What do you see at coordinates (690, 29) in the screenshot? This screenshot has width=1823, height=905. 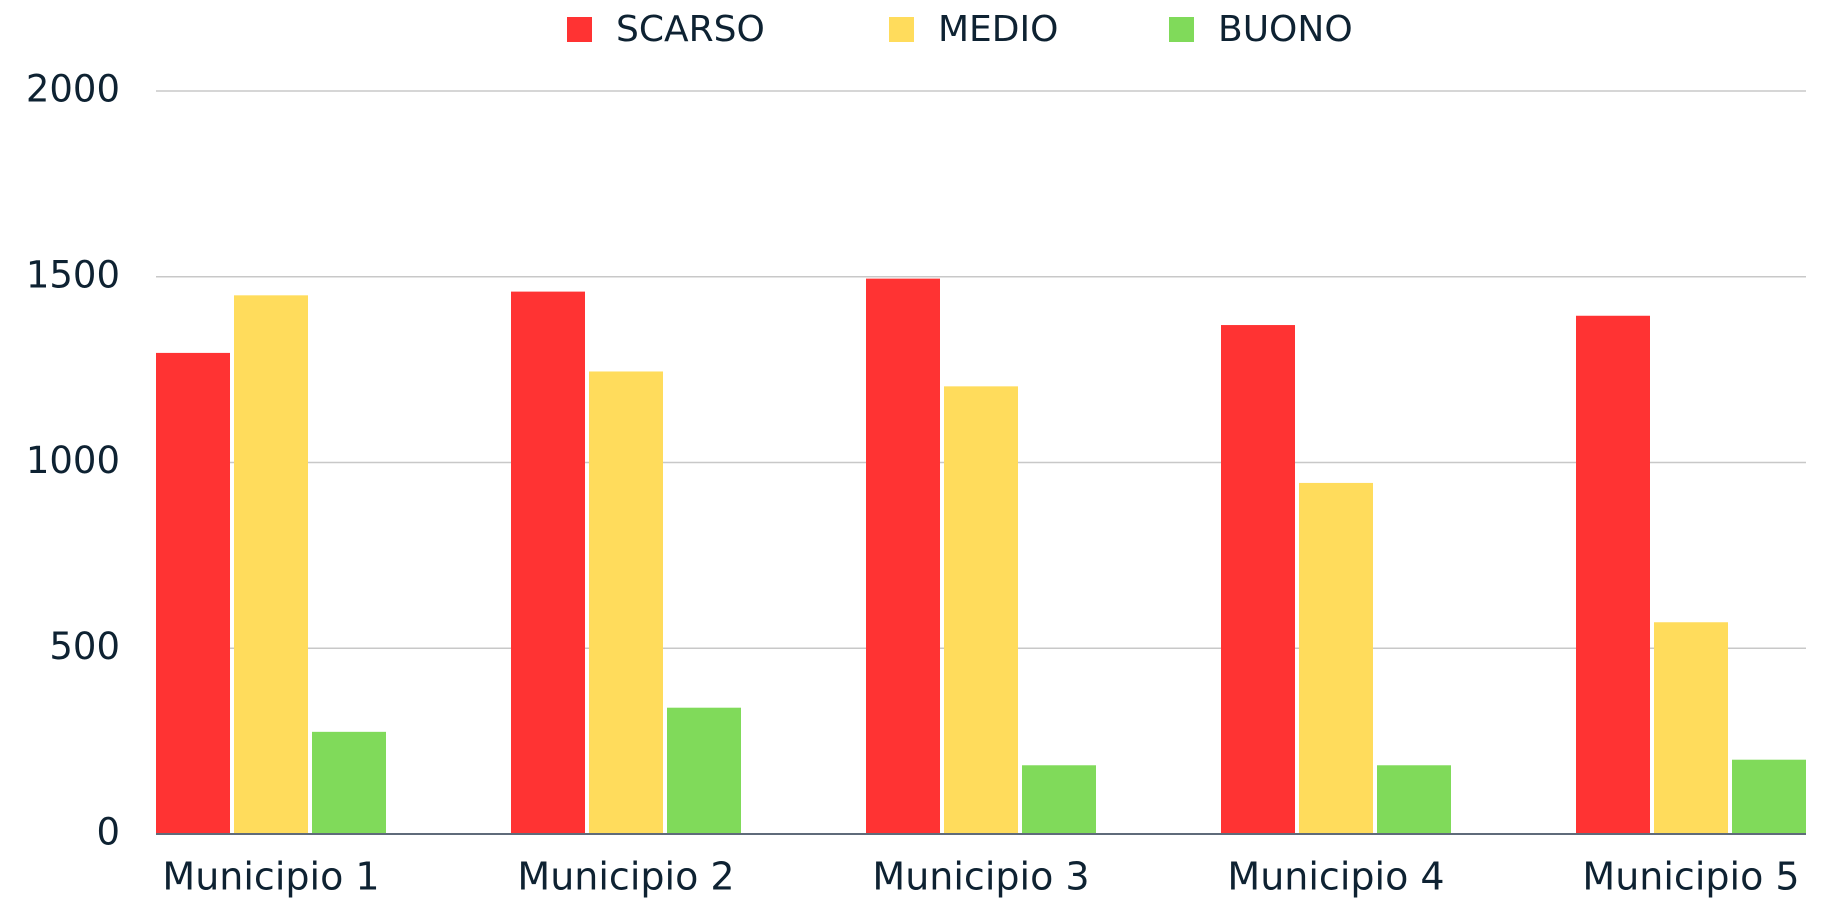 I see `legend-label: SCARSO` at bounding box center [690, 29].